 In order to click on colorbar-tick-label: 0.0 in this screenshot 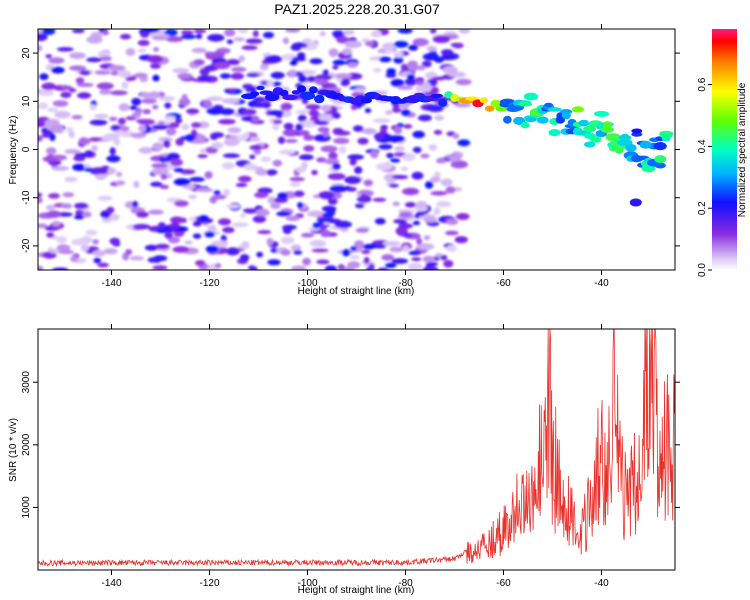, I will do `click(702, 270)`.